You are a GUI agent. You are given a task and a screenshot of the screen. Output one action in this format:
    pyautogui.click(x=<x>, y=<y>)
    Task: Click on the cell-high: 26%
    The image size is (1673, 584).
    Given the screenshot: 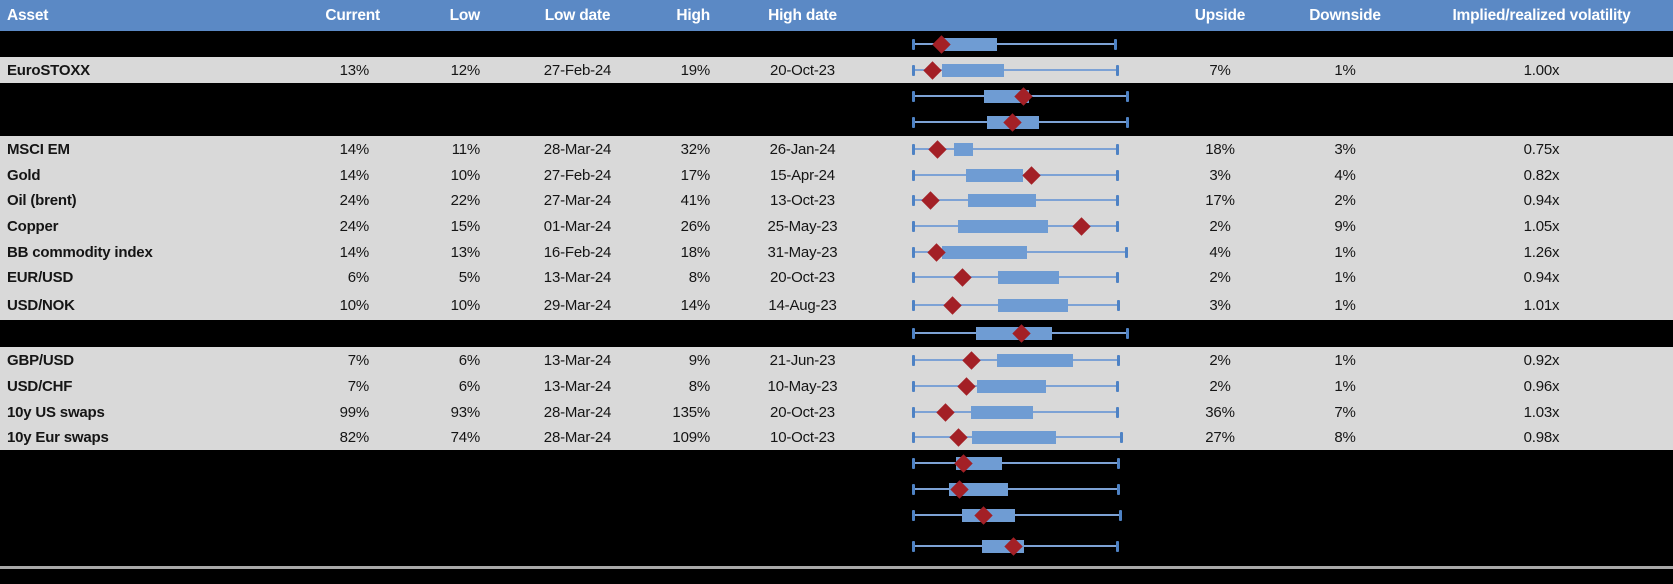 What is the action you would take?
    pyautogui.click(x=695, y=226)
    